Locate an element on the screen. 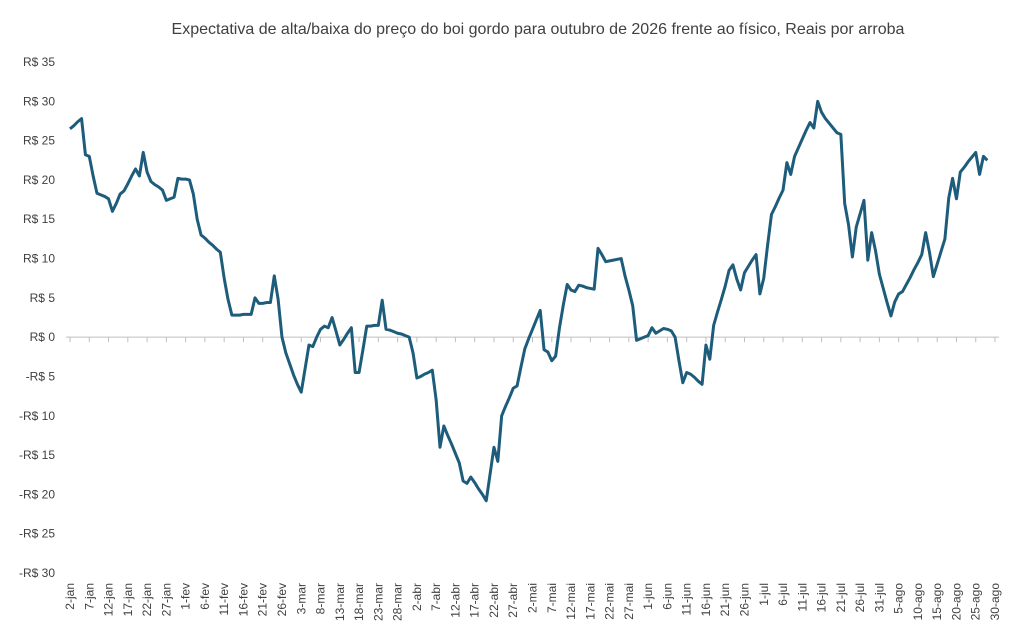 The image size is (1011, 629). x-tick-label: 6-fev is located at coordinates (205, 596).